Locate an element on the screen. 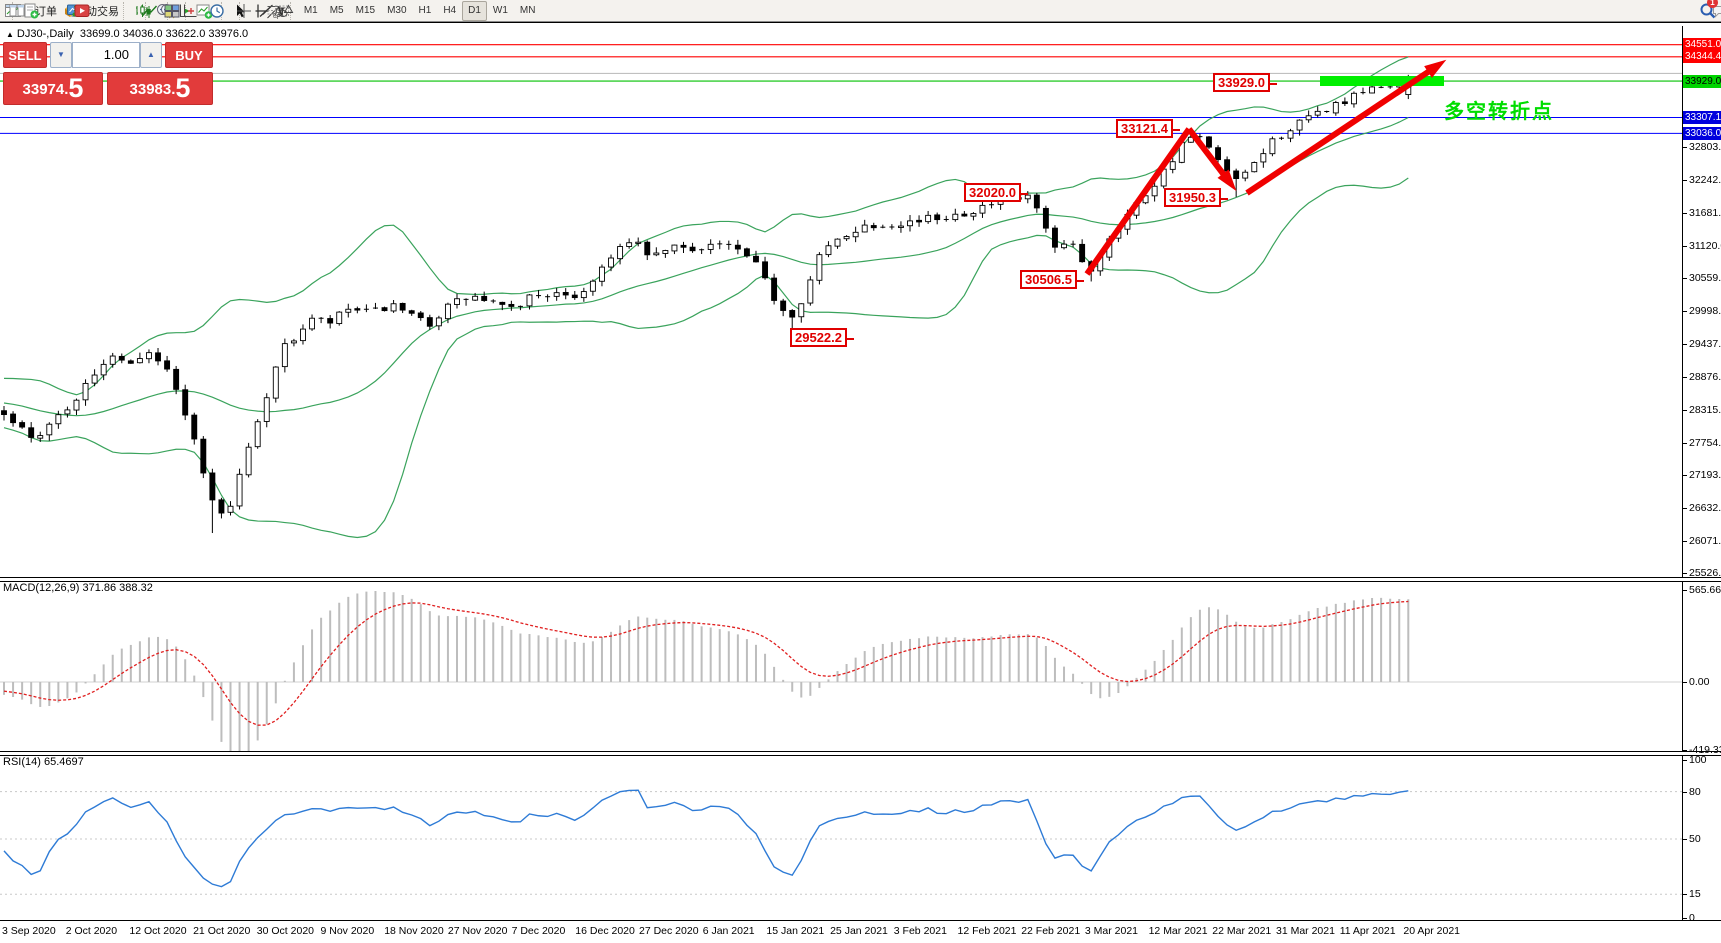  new-chart-window-button is located at coordinates (11, 11).